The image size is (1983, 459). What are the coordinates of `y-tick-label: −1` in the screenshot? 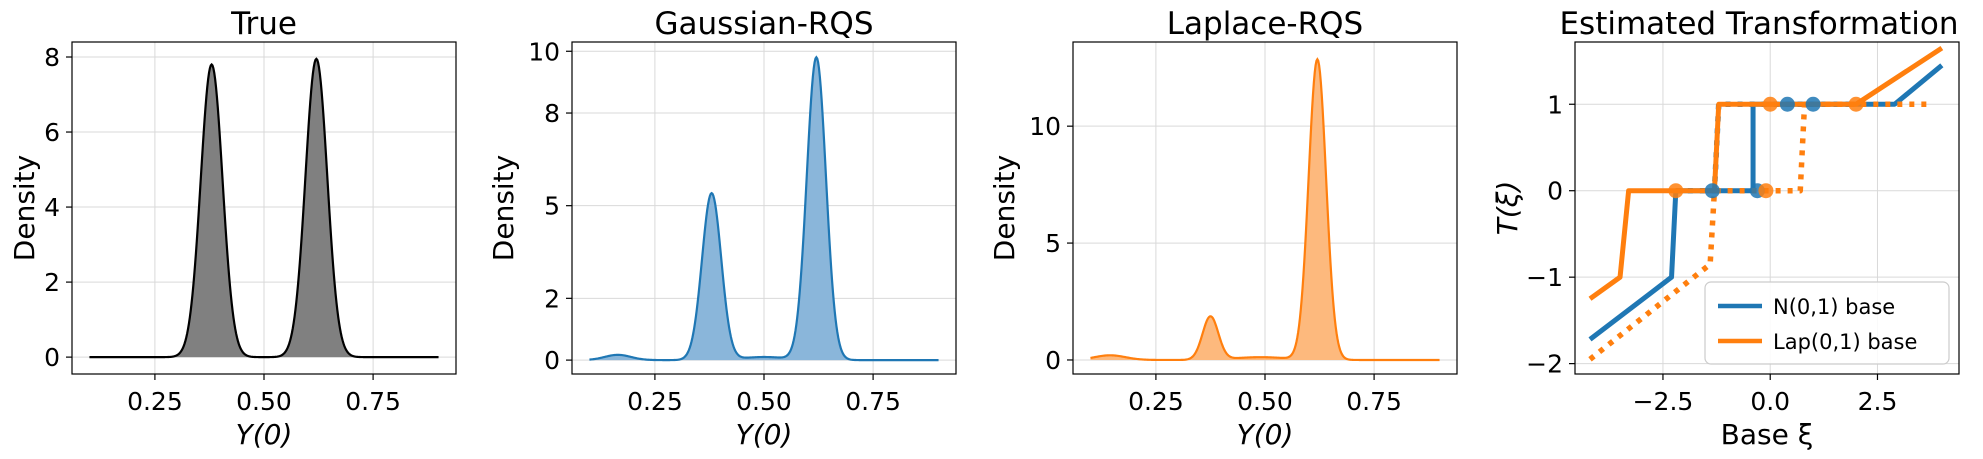 It's located at (1544, 277).